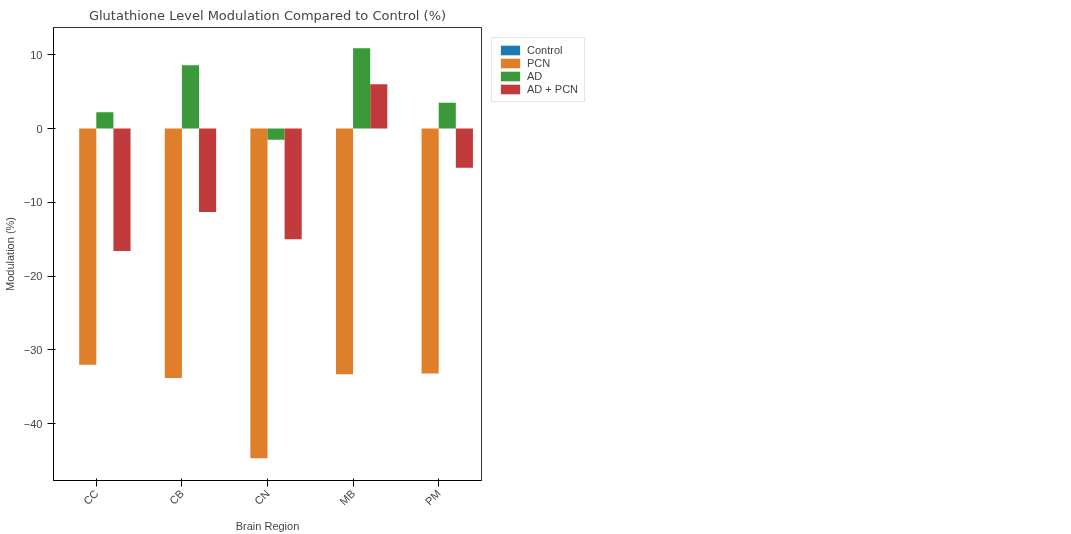 The width and height of the screenshot is (1071, 534). I want to click on chart-title: Glutathione Level Modulation Compared to Control (%), so click(267, 15).